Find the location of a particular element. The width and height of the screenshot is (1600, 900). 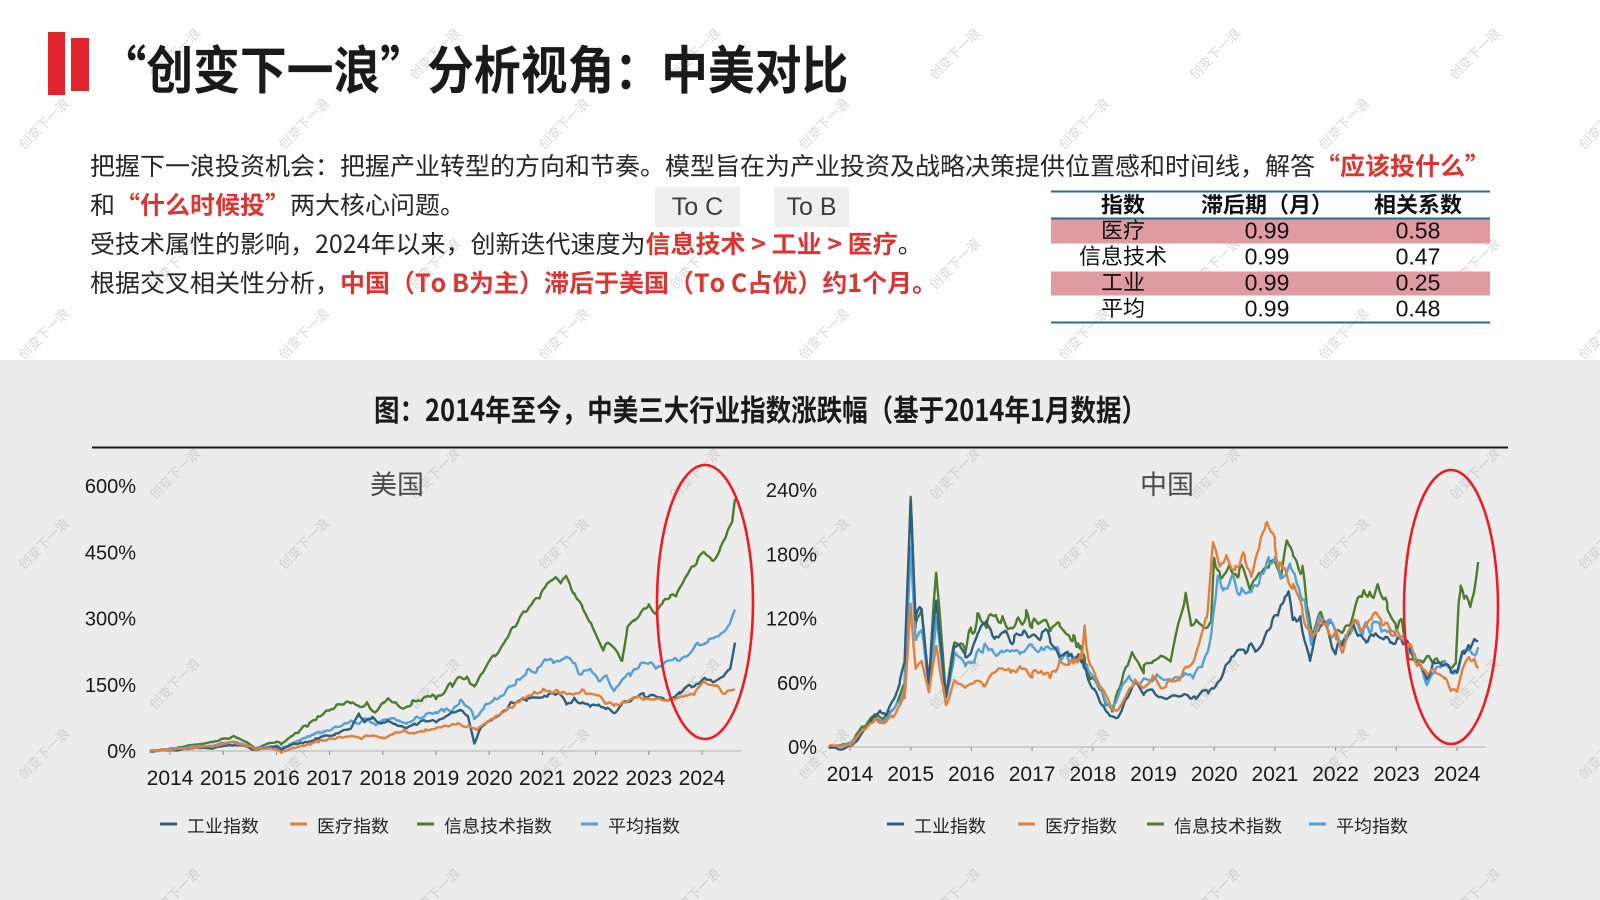

svg-text: 240% is located at coordinates (791, 491).